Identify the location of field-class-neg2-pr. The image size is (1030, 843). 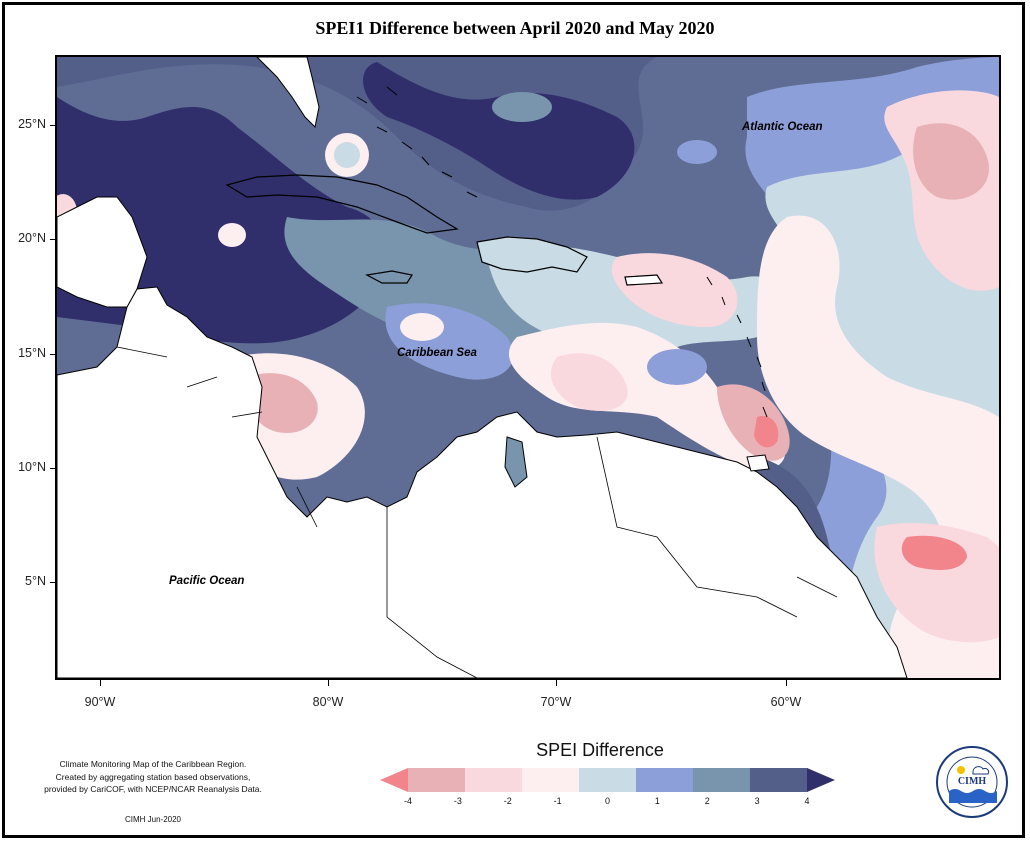
(674, 290).